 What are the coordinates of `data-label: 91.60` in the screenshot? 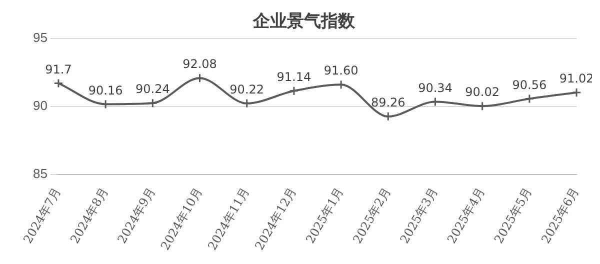 It's located at (341, 71).